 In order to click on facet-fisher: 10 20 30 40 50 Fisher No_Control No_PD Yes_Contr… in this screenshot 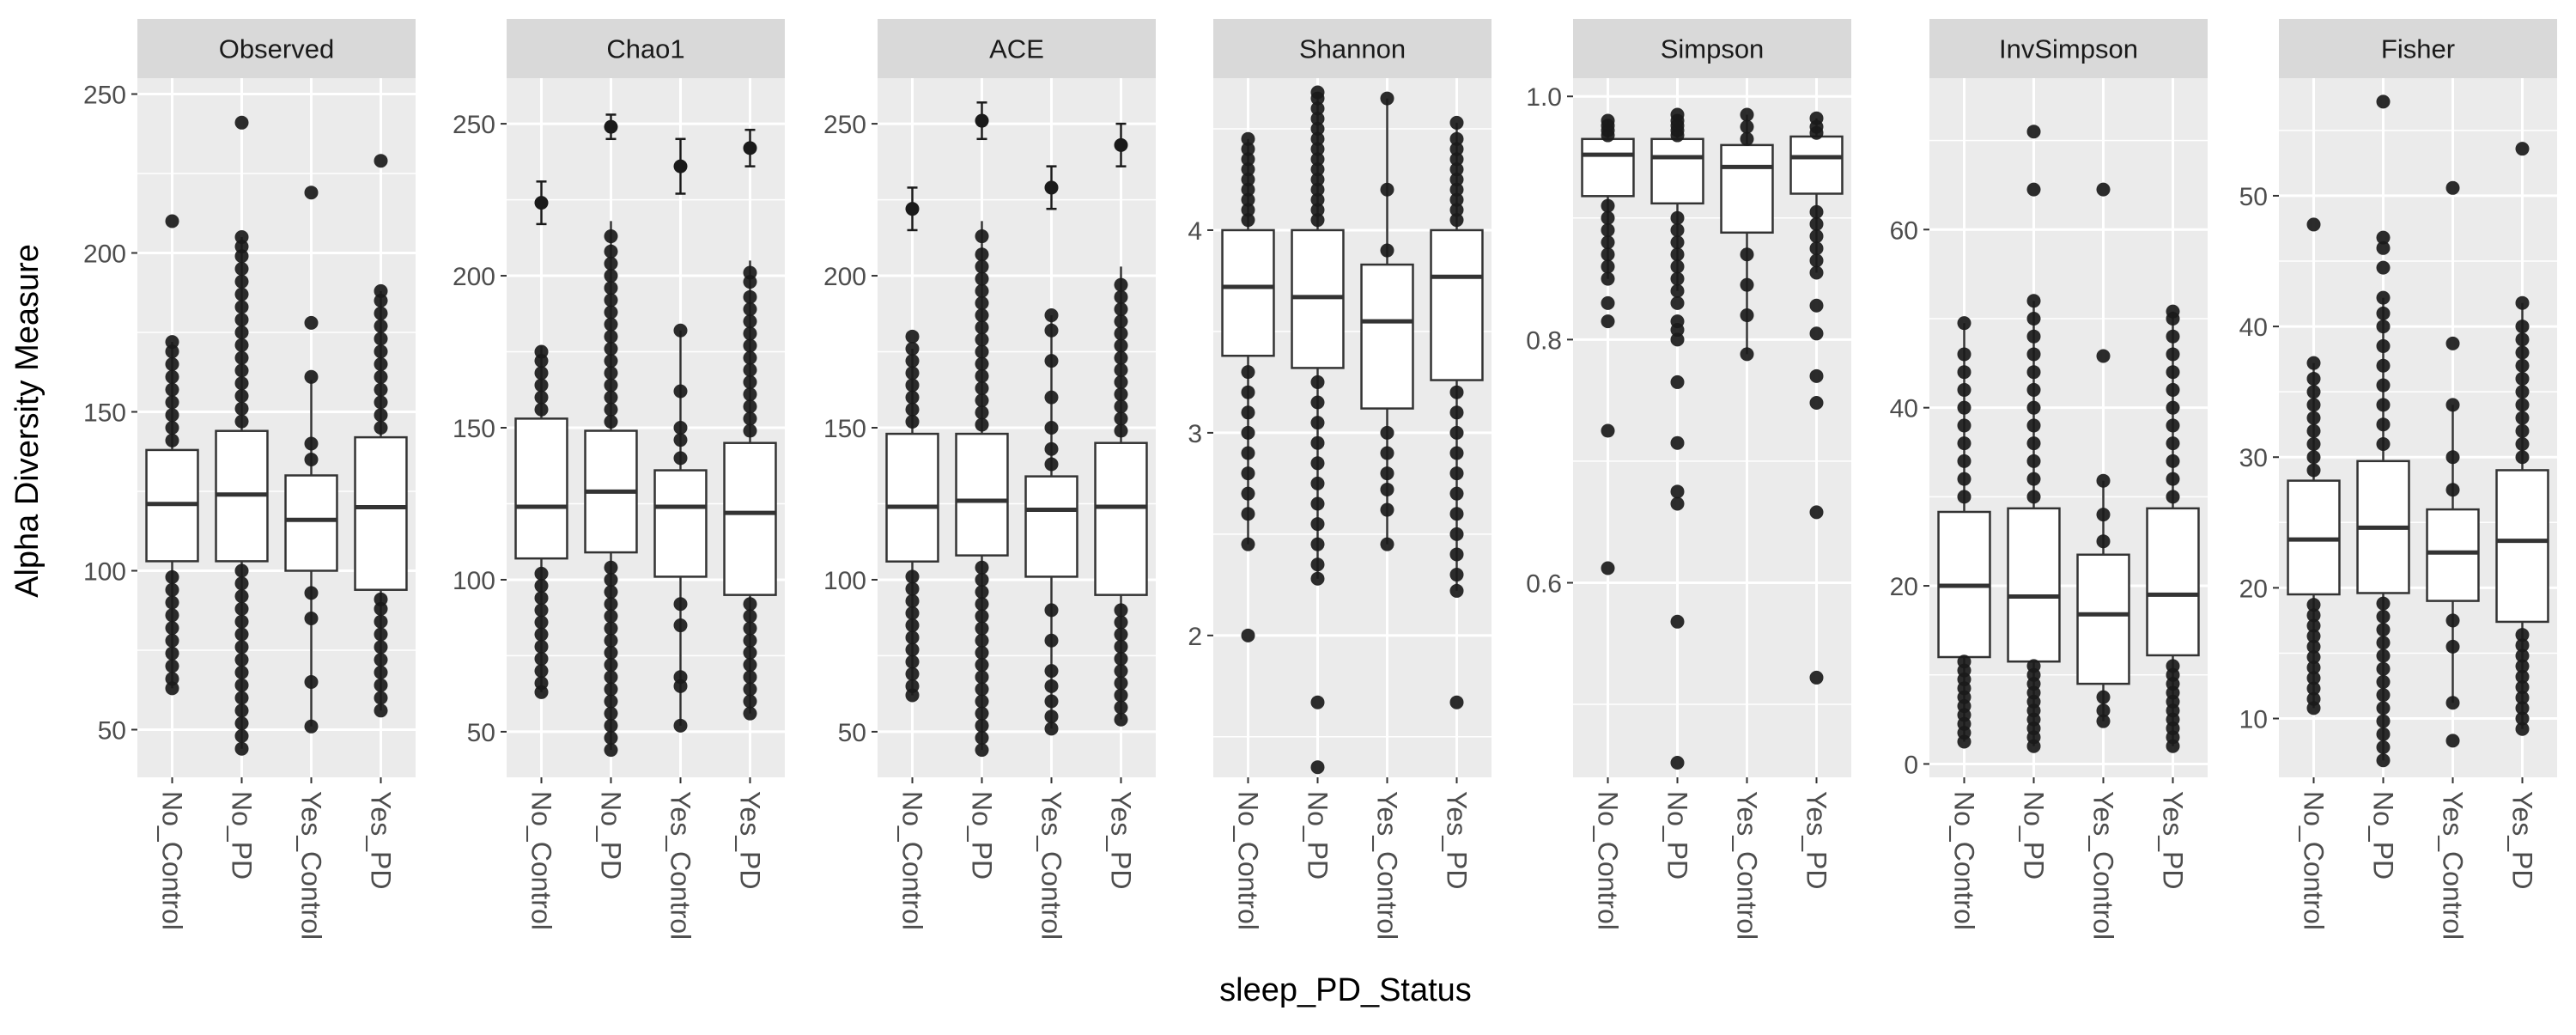, I will do `click(2398, 479)`.